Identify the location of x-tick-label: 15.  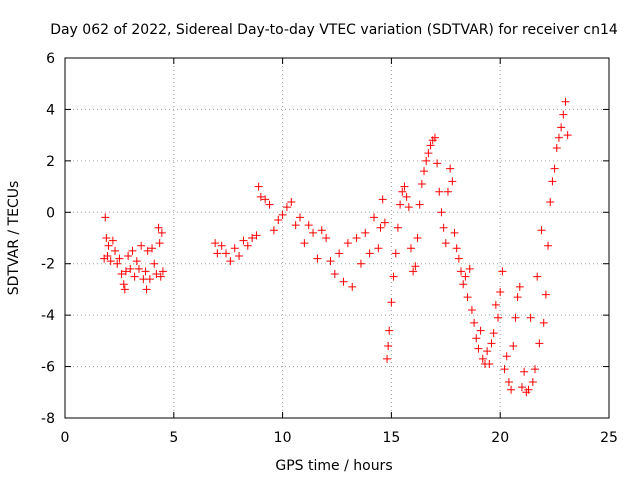
(391, 438).